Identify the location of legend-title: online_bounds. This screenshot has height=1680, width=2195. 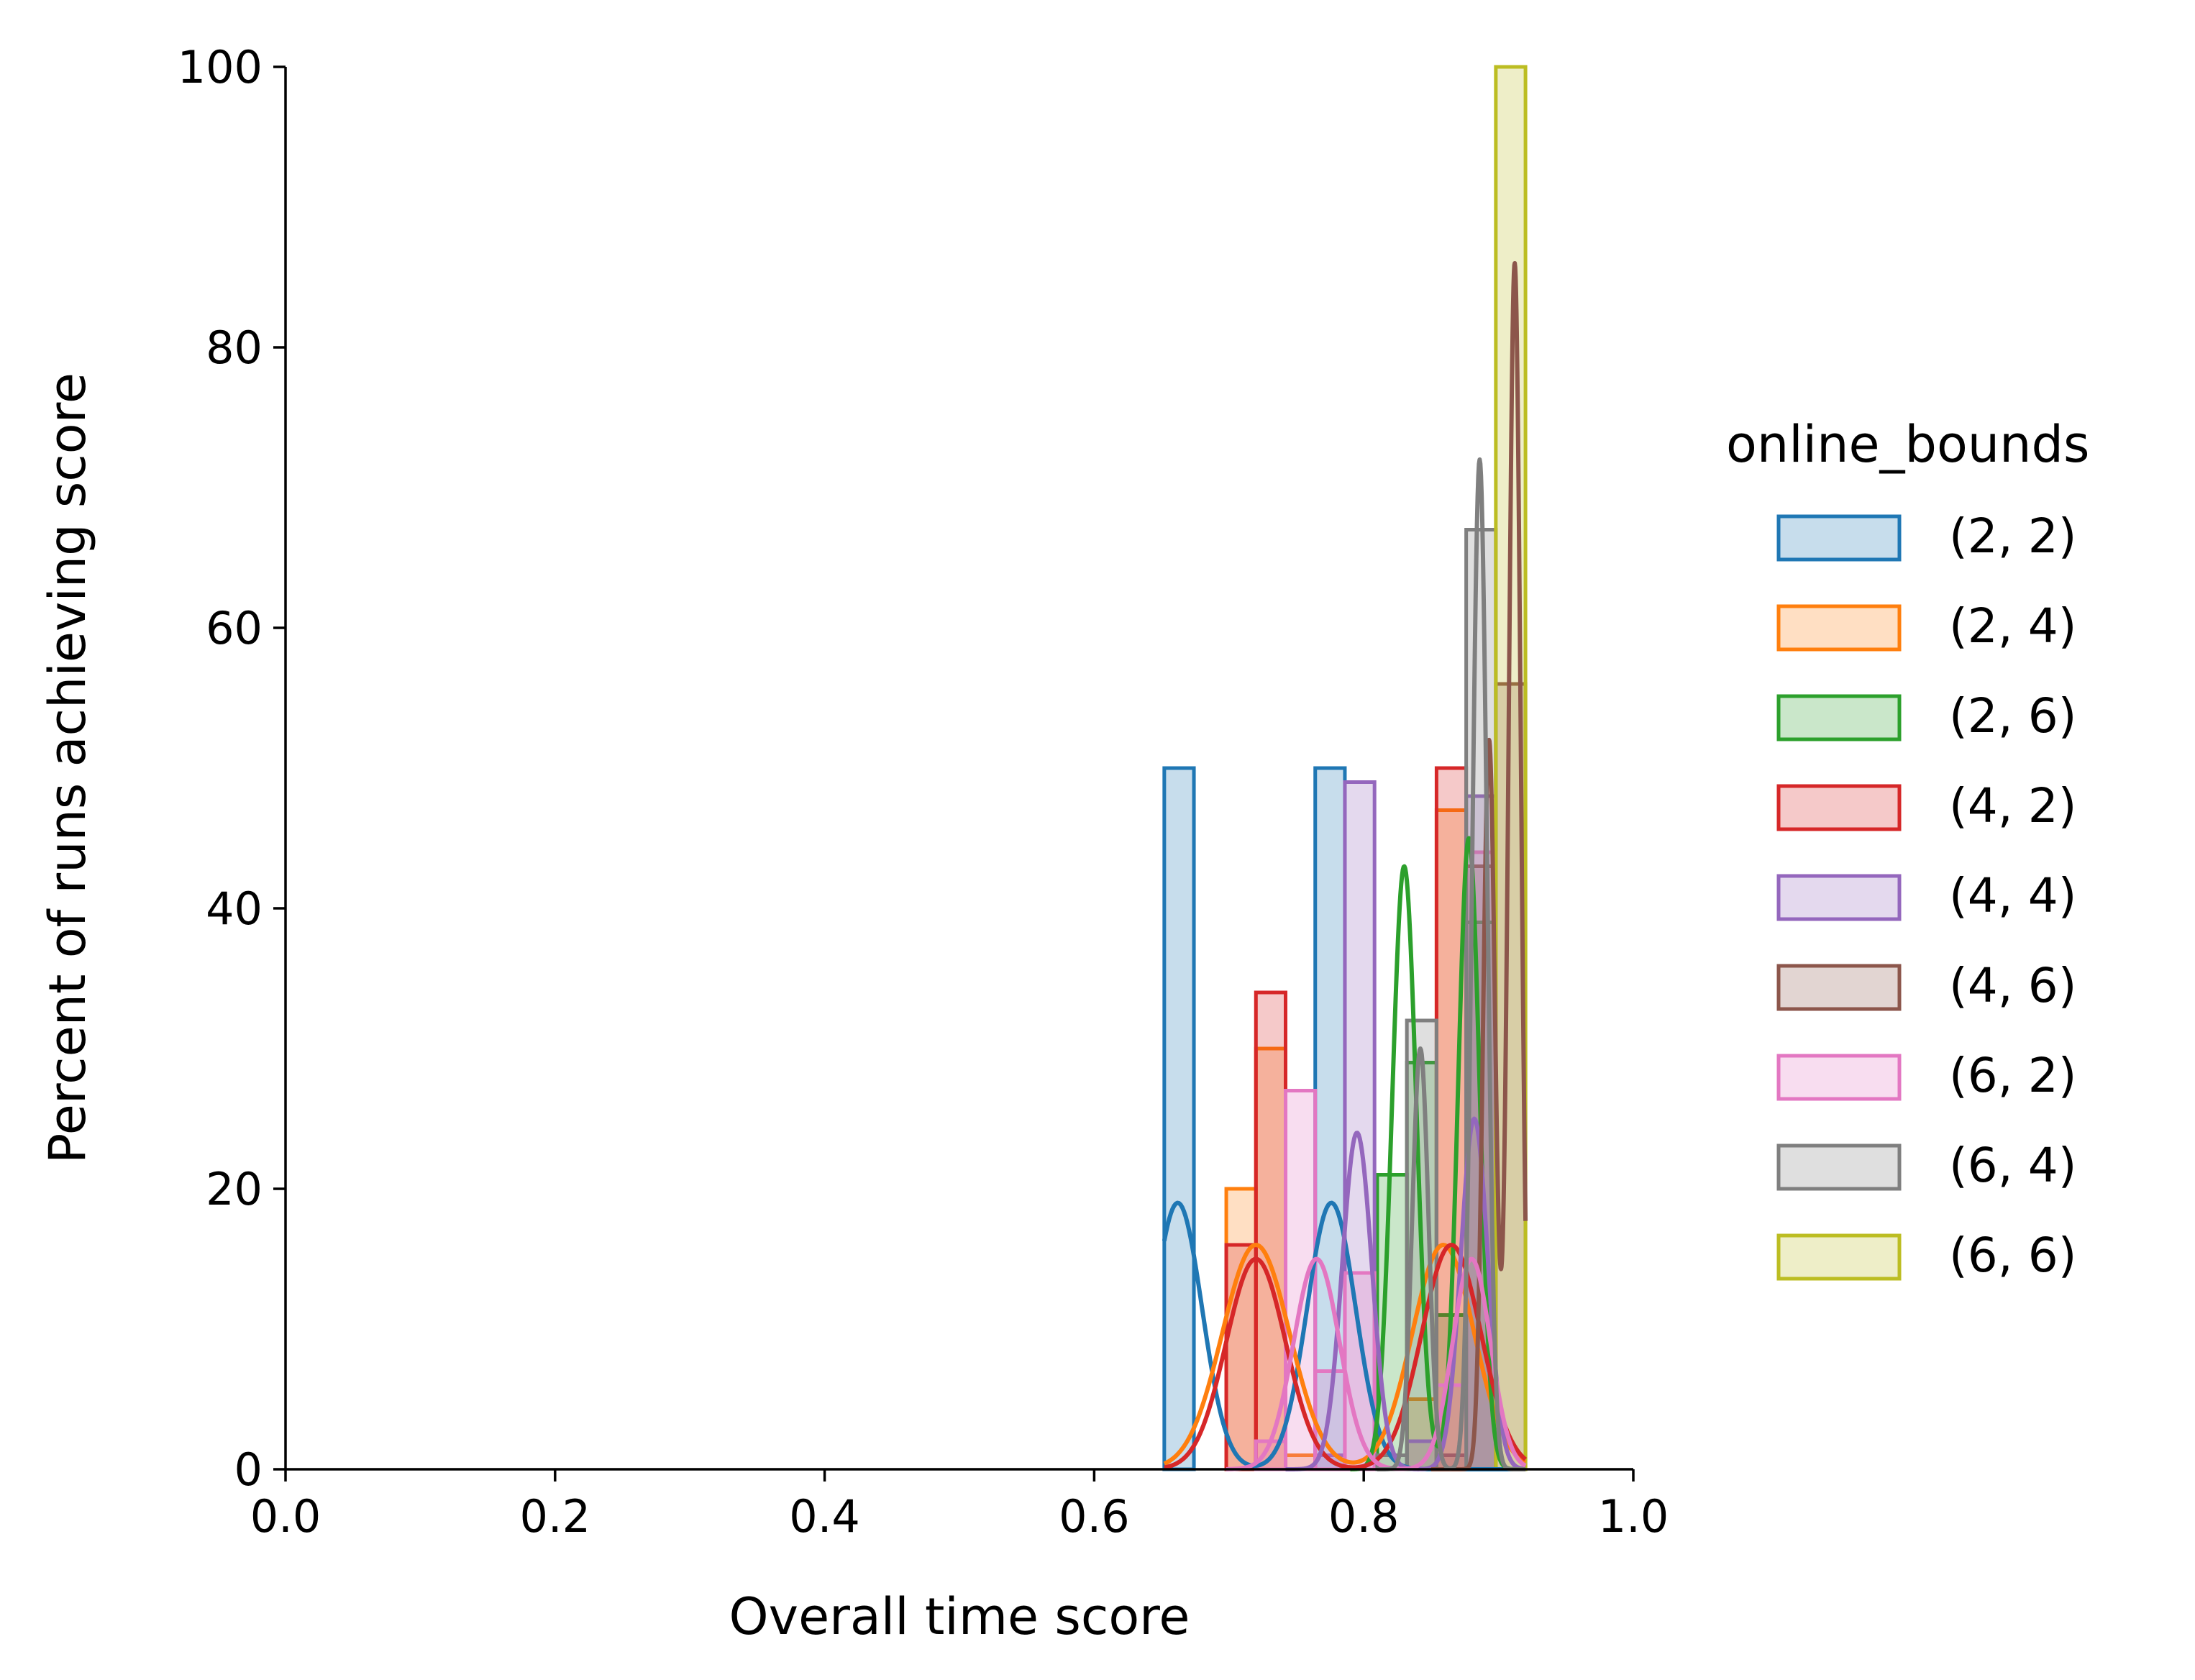
(1907, 444).